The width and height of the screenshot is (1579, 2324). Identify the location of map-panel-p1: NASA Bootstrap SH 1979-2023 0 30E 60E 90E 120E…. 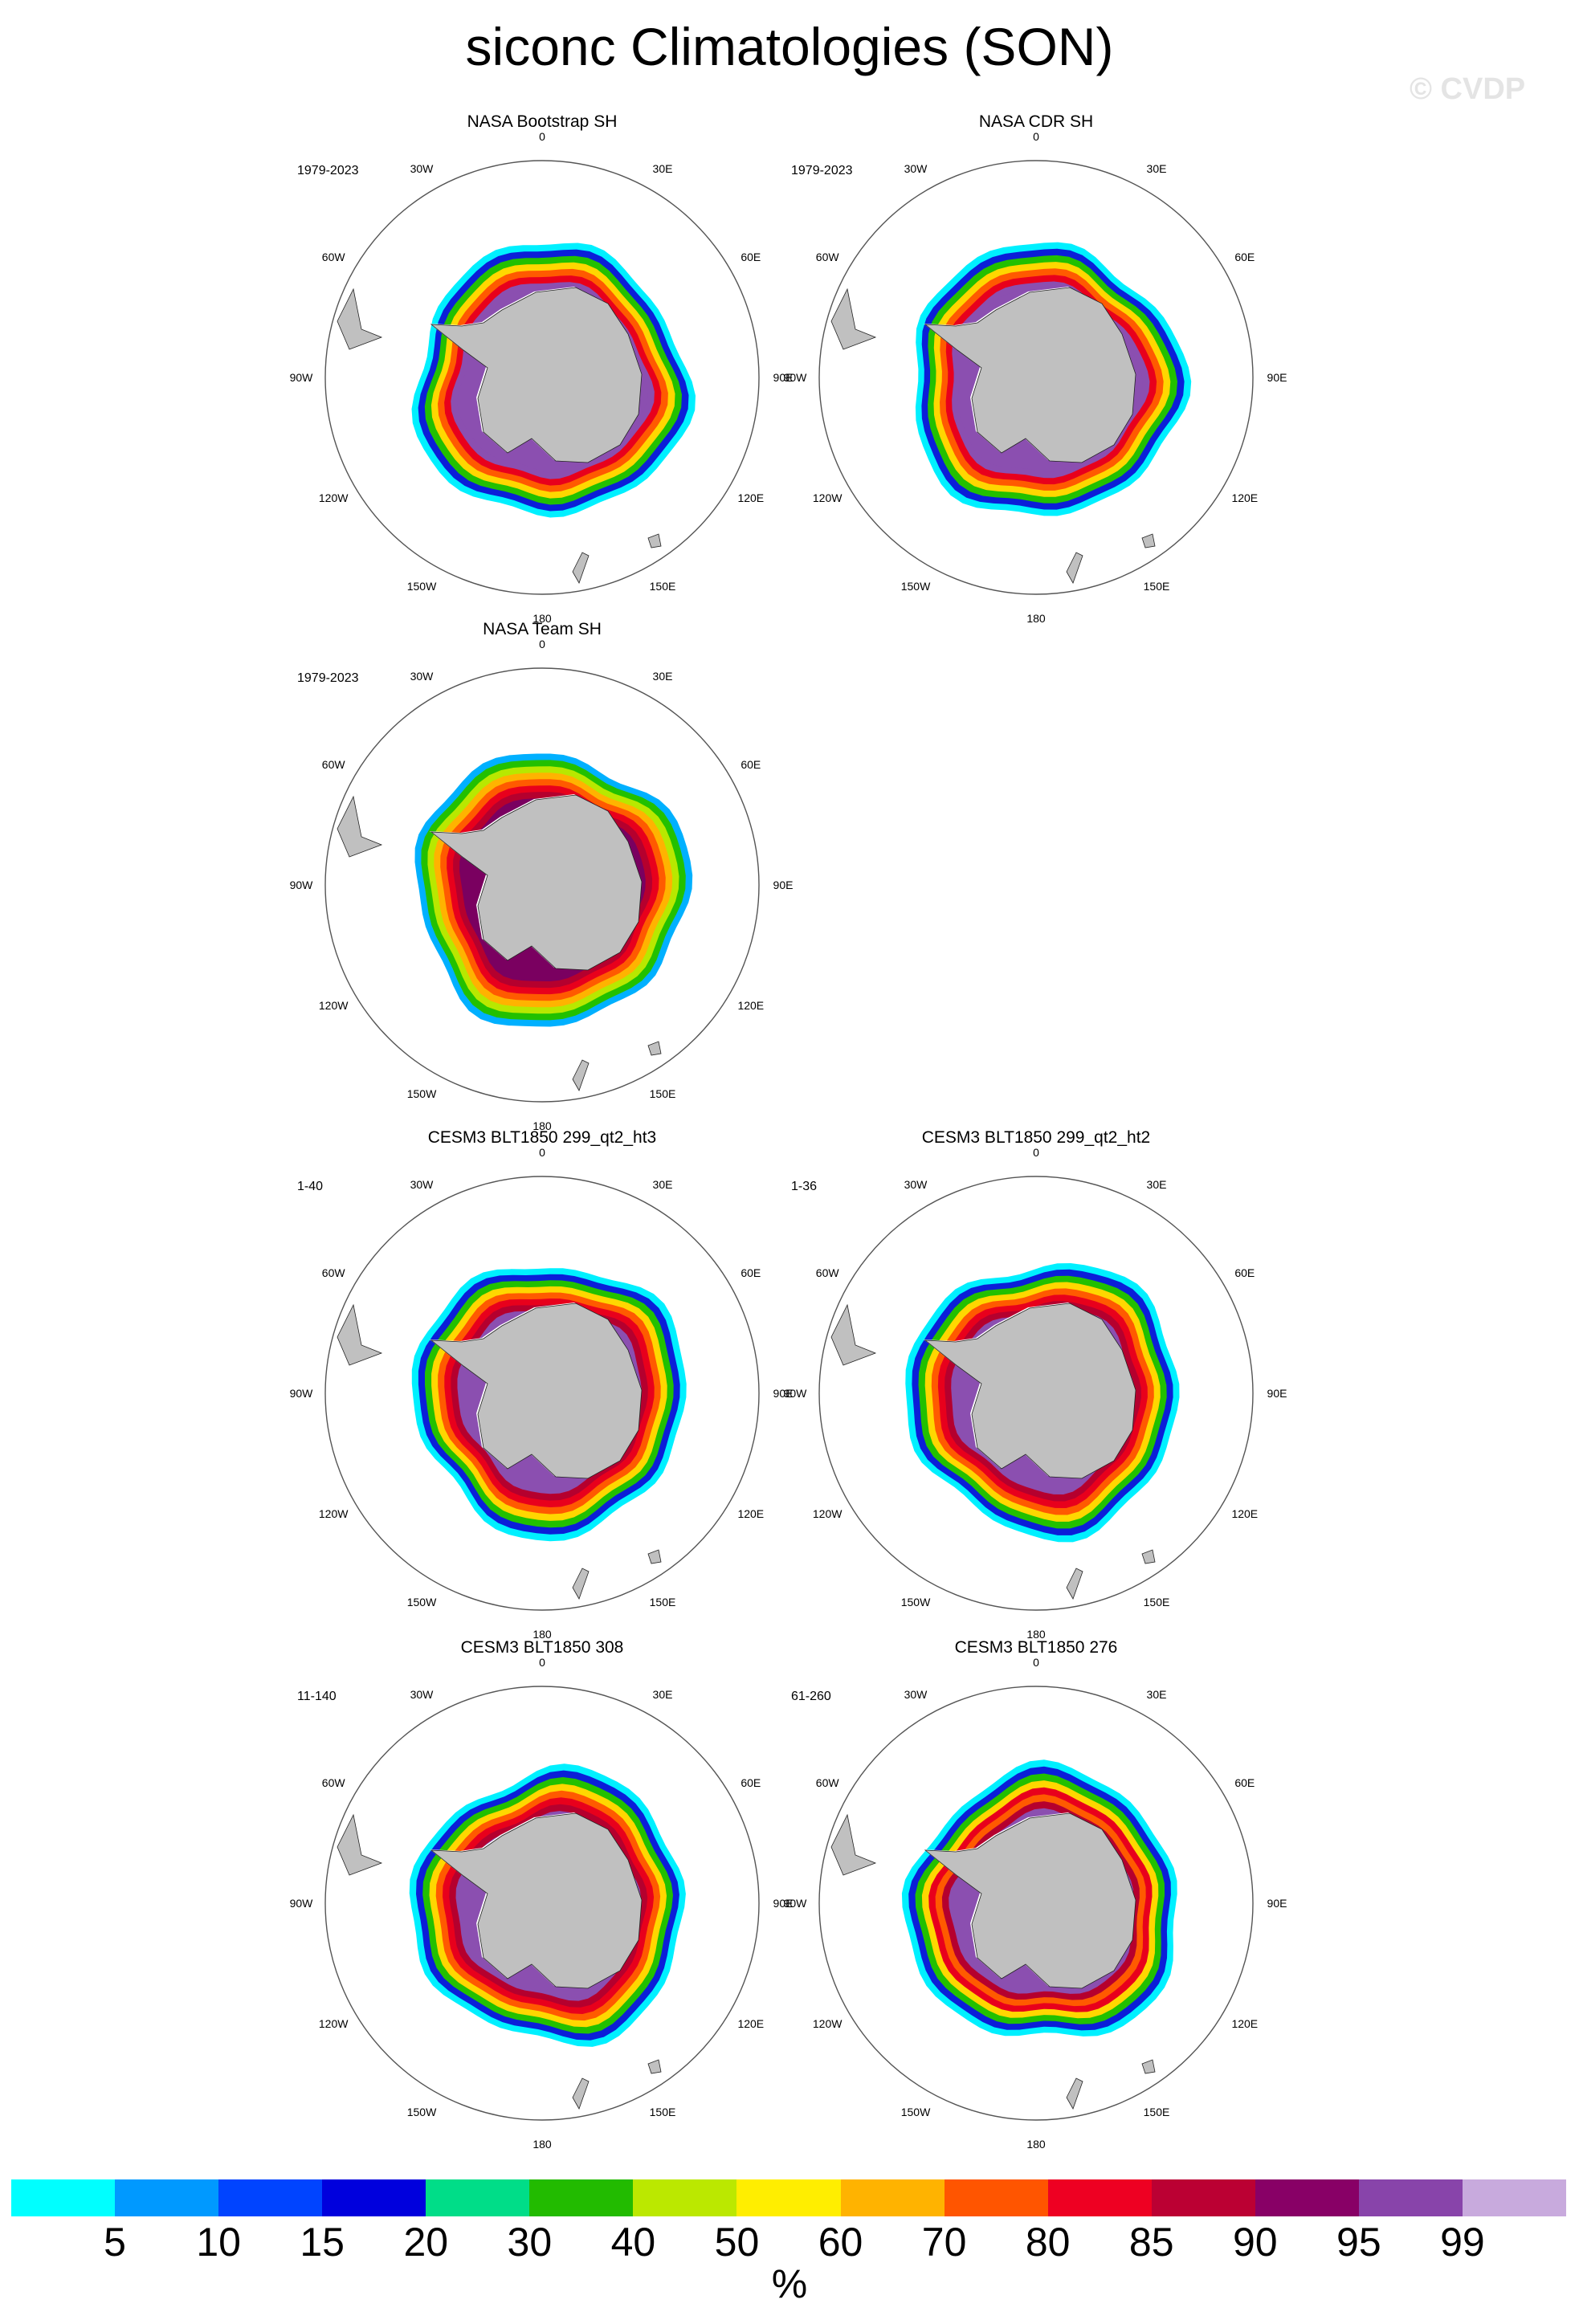
(525, 369).